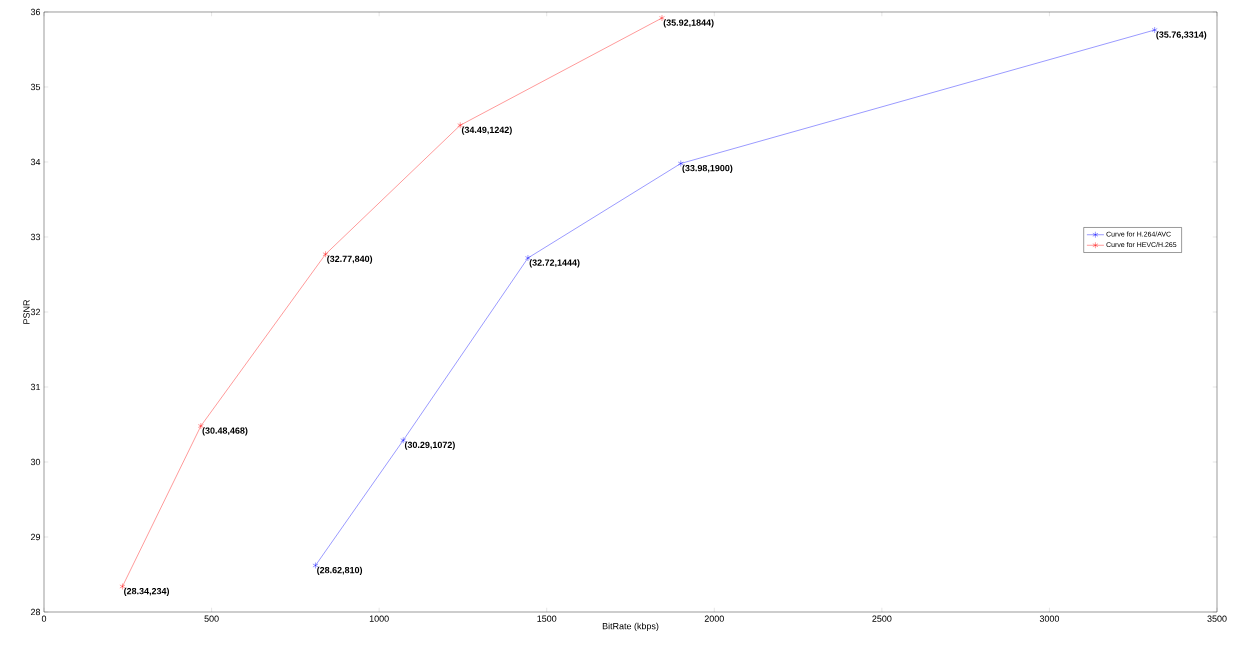  I want to click on x-tick-label: 3500, so click(1217, 618).